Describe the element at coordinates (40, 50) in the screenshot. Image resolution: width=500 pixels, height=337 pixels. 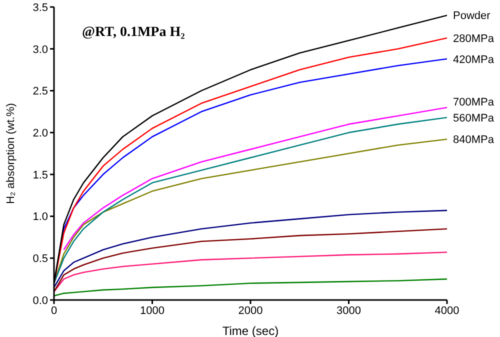
I see `y-tick-label: 3.0` at that location.